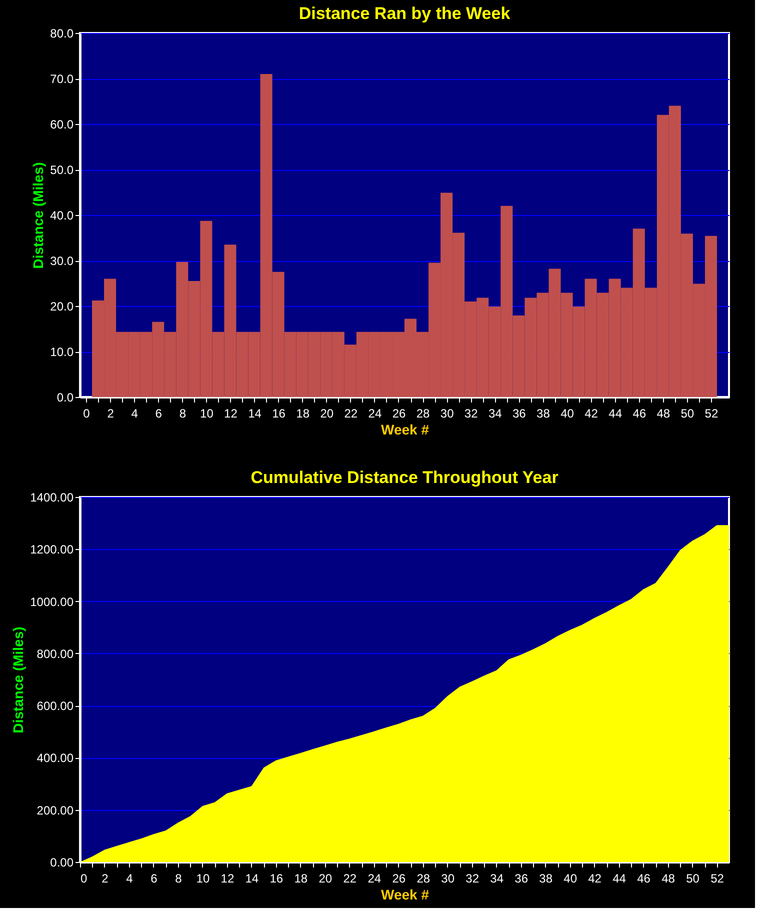 The width and height of the screenshot is (765, 918). Describe the element at coordinates (404, 13) in the screenshot. I see `chart-title: Distance Ran by the Week` at that location.